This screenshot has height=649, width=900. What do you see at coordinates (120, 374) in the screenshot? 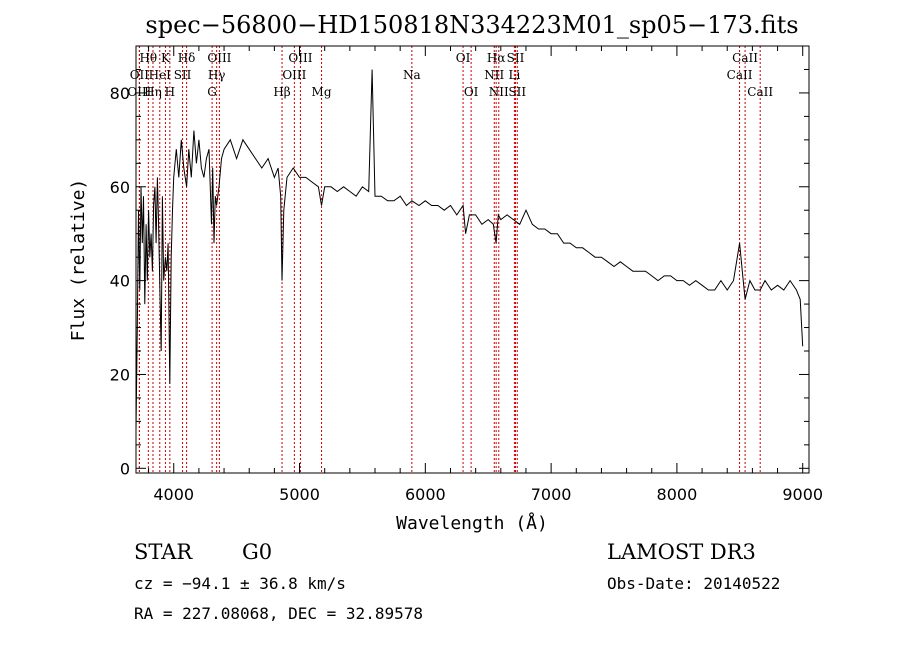
I see `y-tick-label: 20` at bounding box center [120, 374].